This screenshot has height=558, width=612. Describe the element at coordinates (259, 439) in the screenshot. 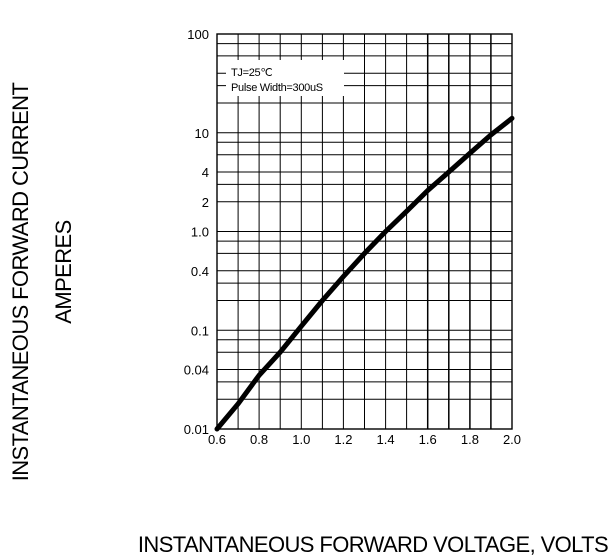

I see `x-tick-label: 0.8` at that location.